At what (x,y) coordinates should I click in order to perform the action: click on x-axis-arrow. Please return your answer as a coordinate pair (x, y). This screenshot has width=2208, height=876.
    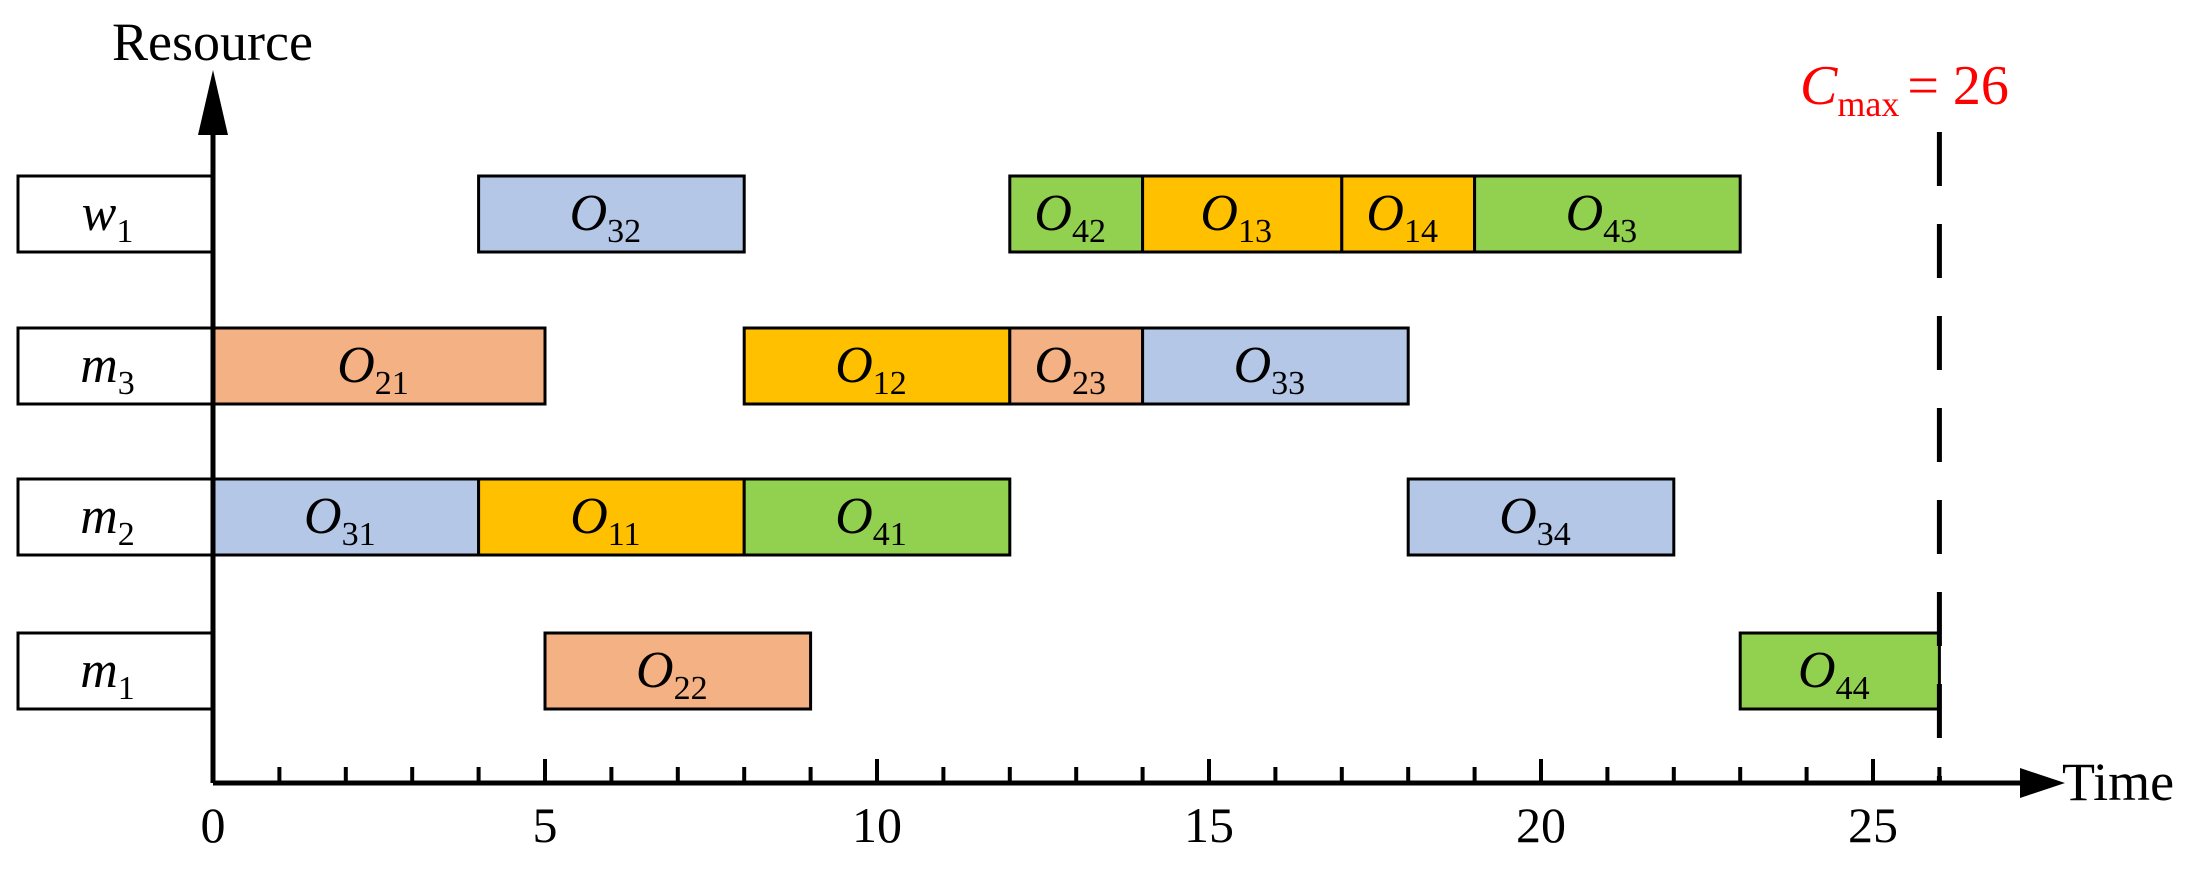
    Looking at the image, I should click on (2042, 783).